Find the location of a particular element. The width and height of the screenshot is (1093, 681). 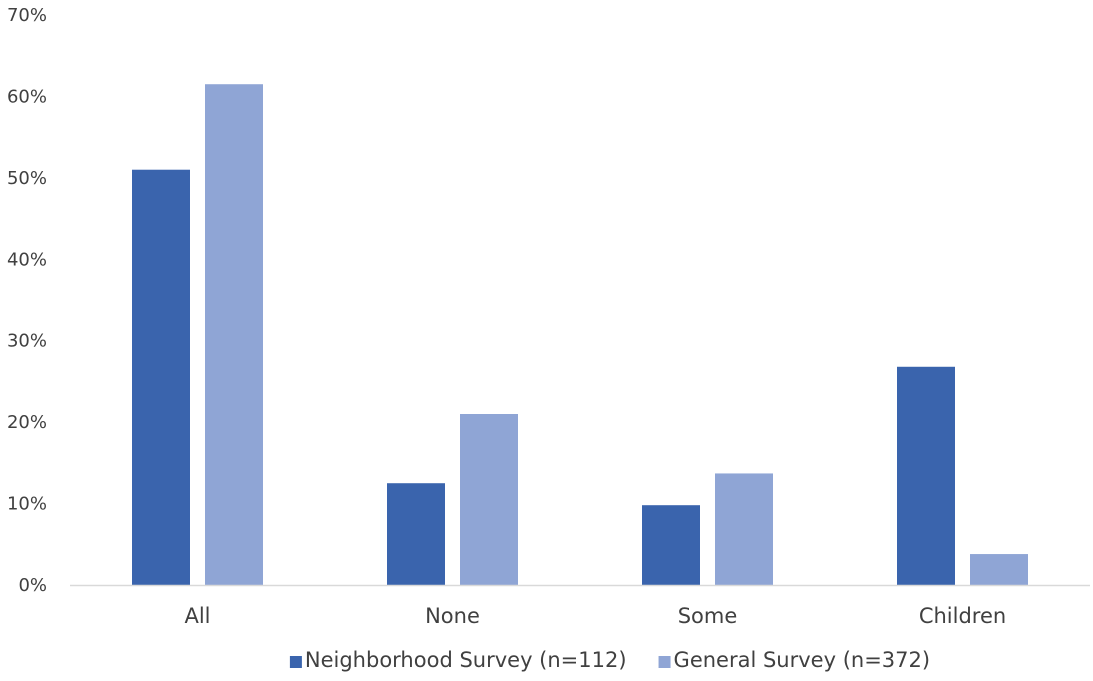

y-tick-label: 30% is located at coordinates (27, 341).